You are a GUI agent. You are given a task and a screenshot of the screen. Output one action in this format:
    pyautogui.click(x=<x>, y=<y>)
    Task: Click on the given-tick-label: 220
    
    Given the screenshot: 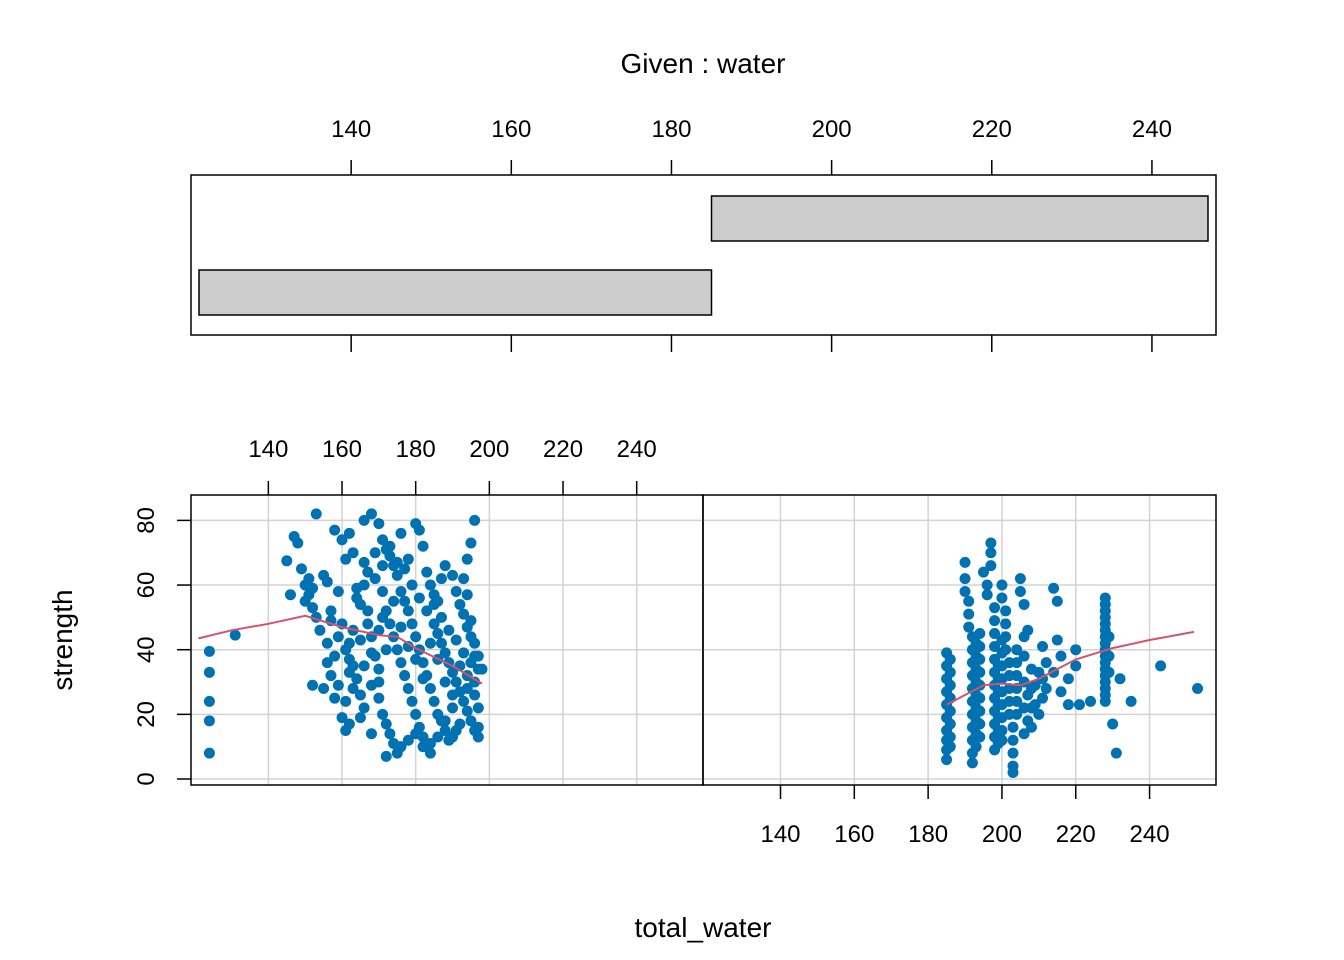 What is the action you would take?
    pyautogui.click(x=992, y=129)
    